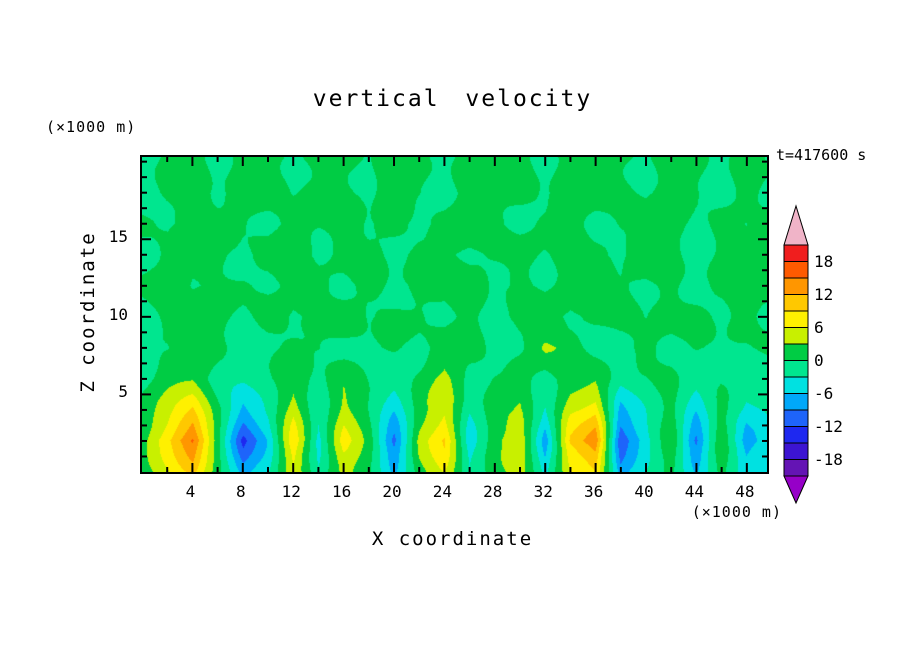  I want to click on colorbar-label: -6, so click(824, 393).